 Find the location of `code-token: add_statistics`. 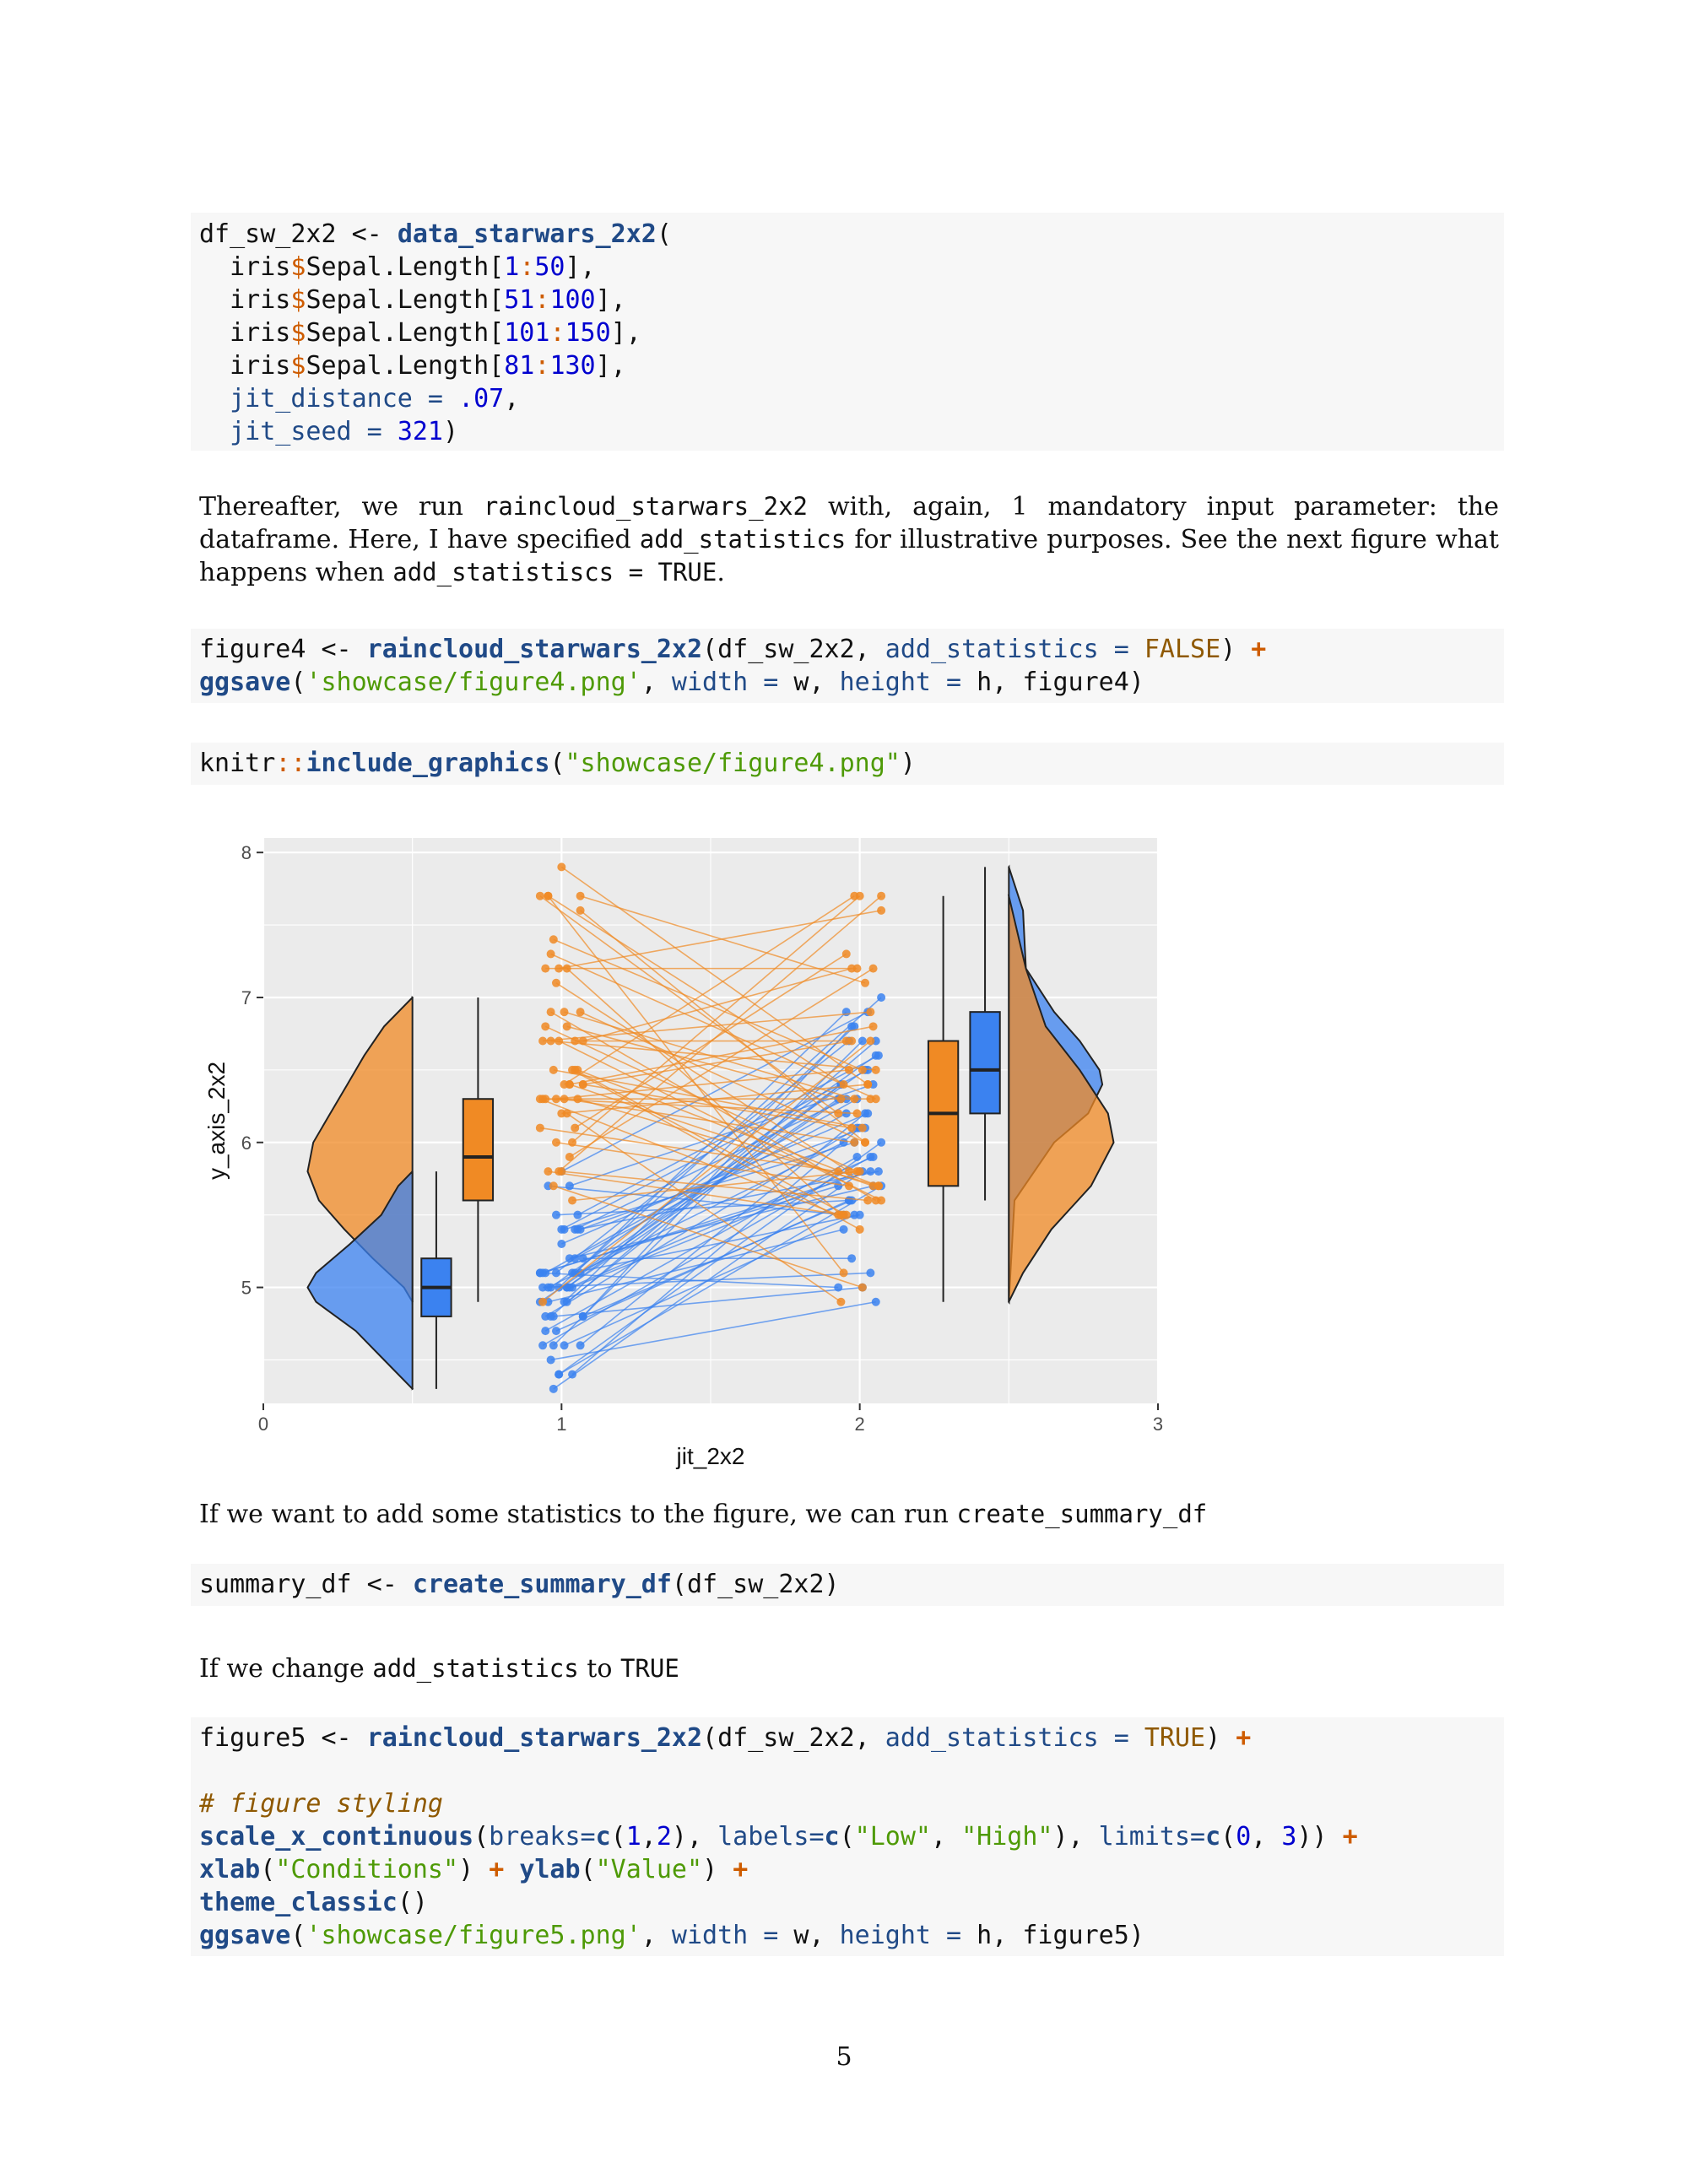

code-token: add_statistics is located at coordinates (992, 1738).